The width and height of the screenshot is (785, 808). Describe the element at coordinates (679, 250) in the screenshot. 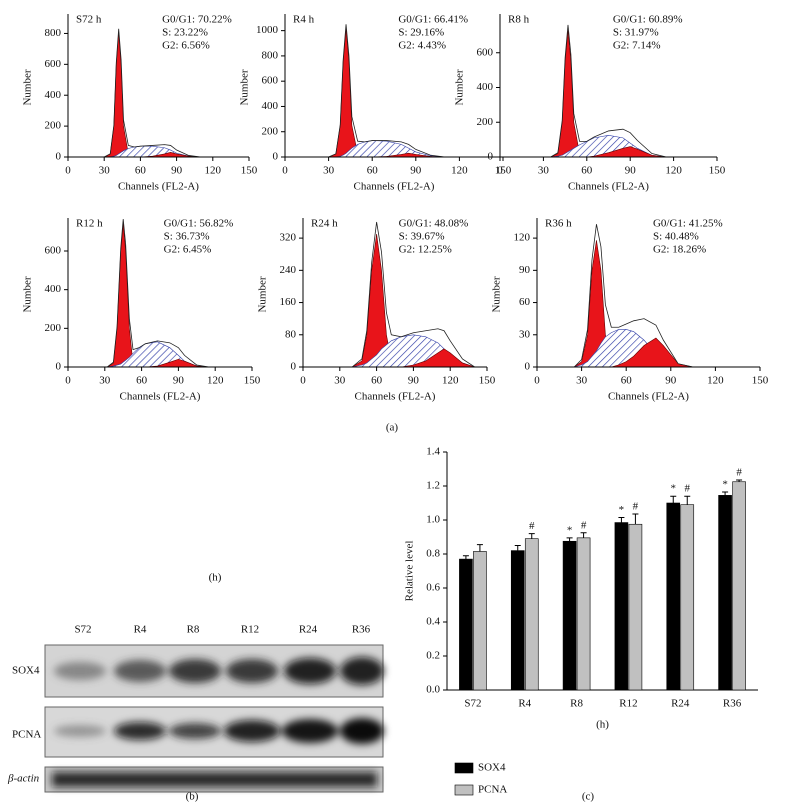

I see `phase-annotation: G2: 18.26%` at that location.